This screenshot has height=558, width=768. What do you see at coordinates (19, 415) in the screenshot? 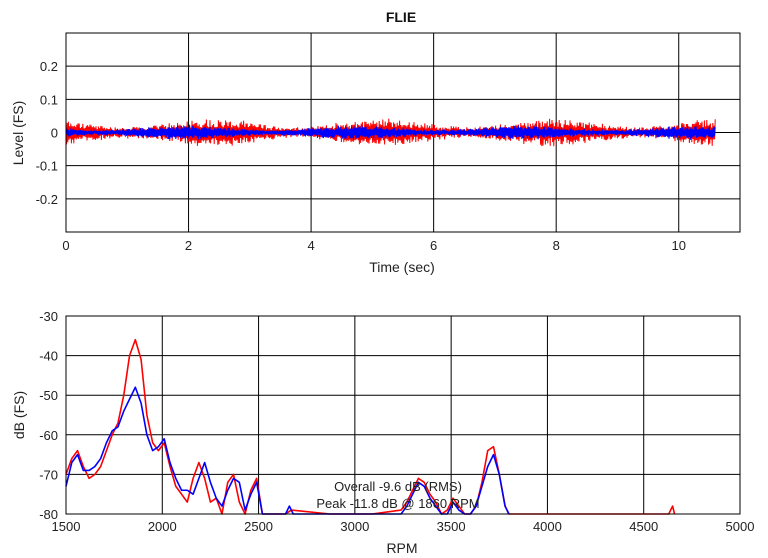
I see `rpm-y-axis-label: dB (FS)` at bounding box center [19, 415].